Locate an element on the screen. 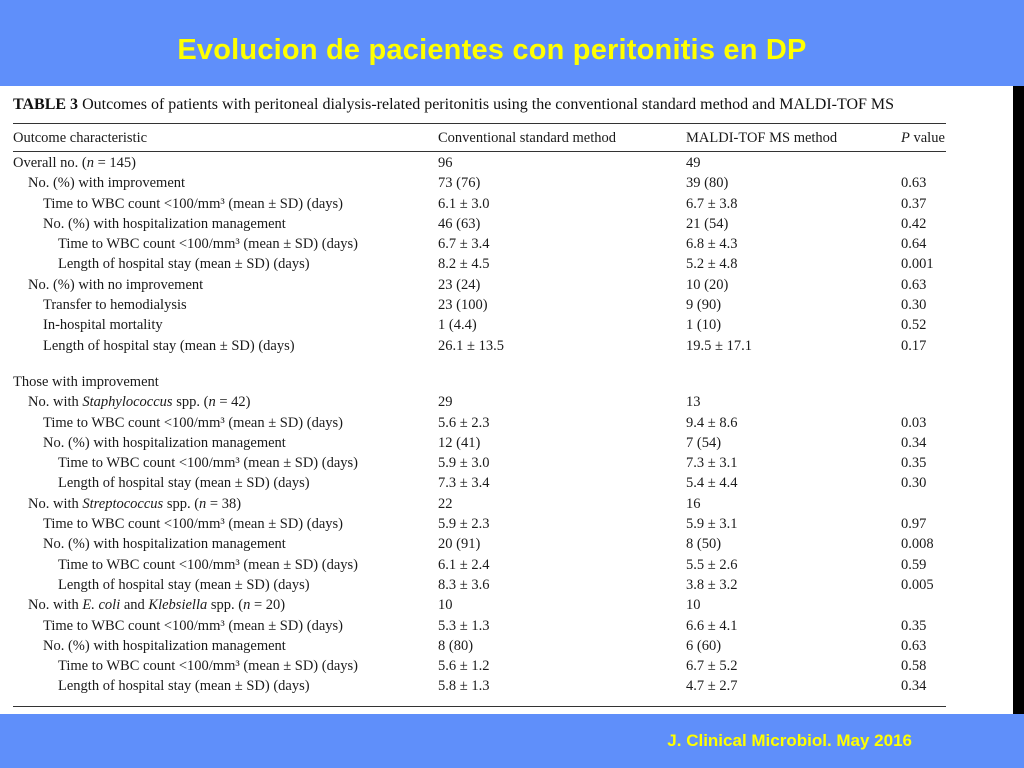 Image resolution: width=1024 pixels, height=768 pixels. conventional-value: 5.8 ± 1.3 is located at coordinates (464, 686).